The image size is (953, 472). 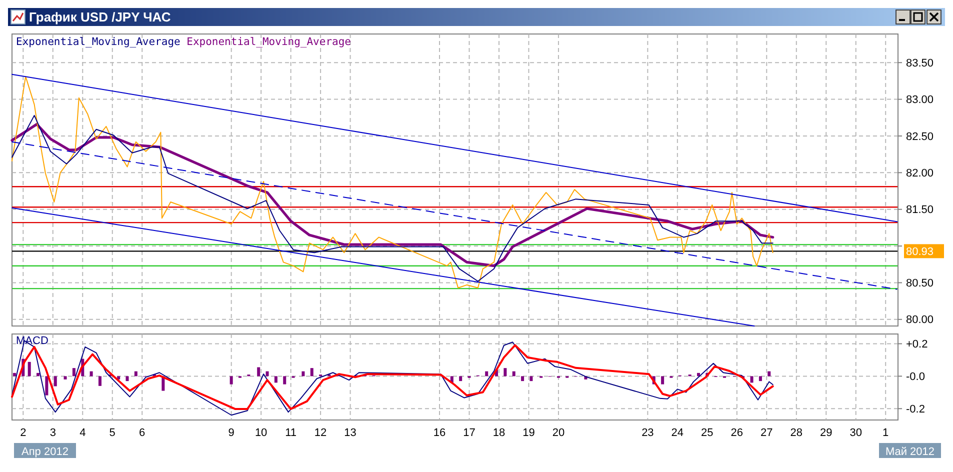 What do you see at coordinates (707, 433) in the screenshot?
I see `x-tick-label: 25` at bounding box center [707, 433].